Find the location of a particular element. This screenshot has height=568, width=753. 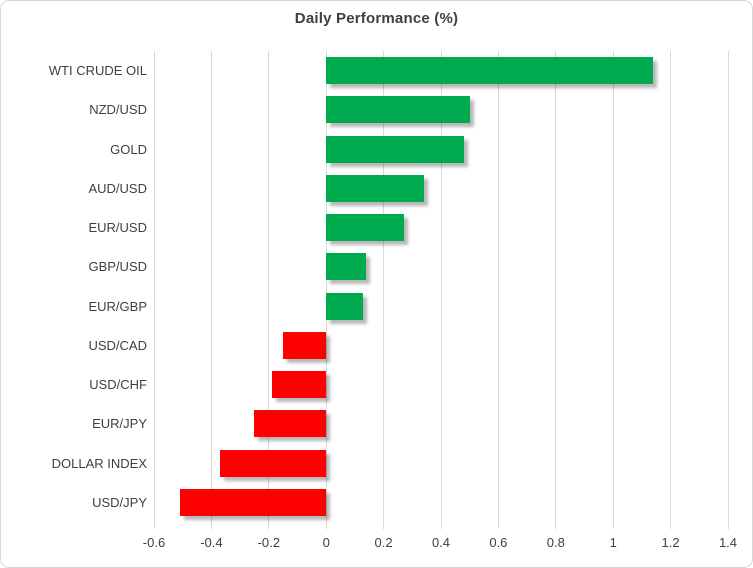

bar-eur-jpy is located at coordinates (290, 424).